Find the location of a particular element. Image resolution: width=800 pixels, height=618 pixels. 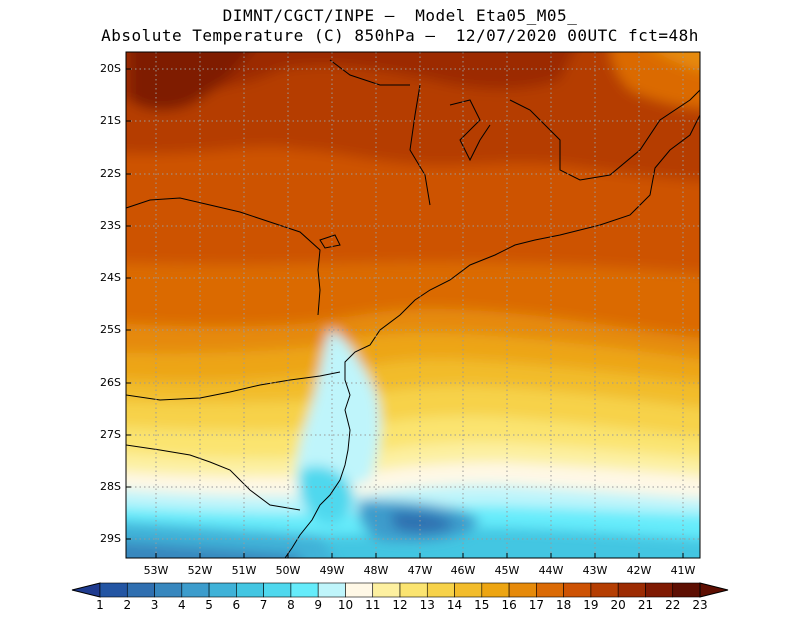

lat-label-23s: 23S is located at coordinates (110, 225).